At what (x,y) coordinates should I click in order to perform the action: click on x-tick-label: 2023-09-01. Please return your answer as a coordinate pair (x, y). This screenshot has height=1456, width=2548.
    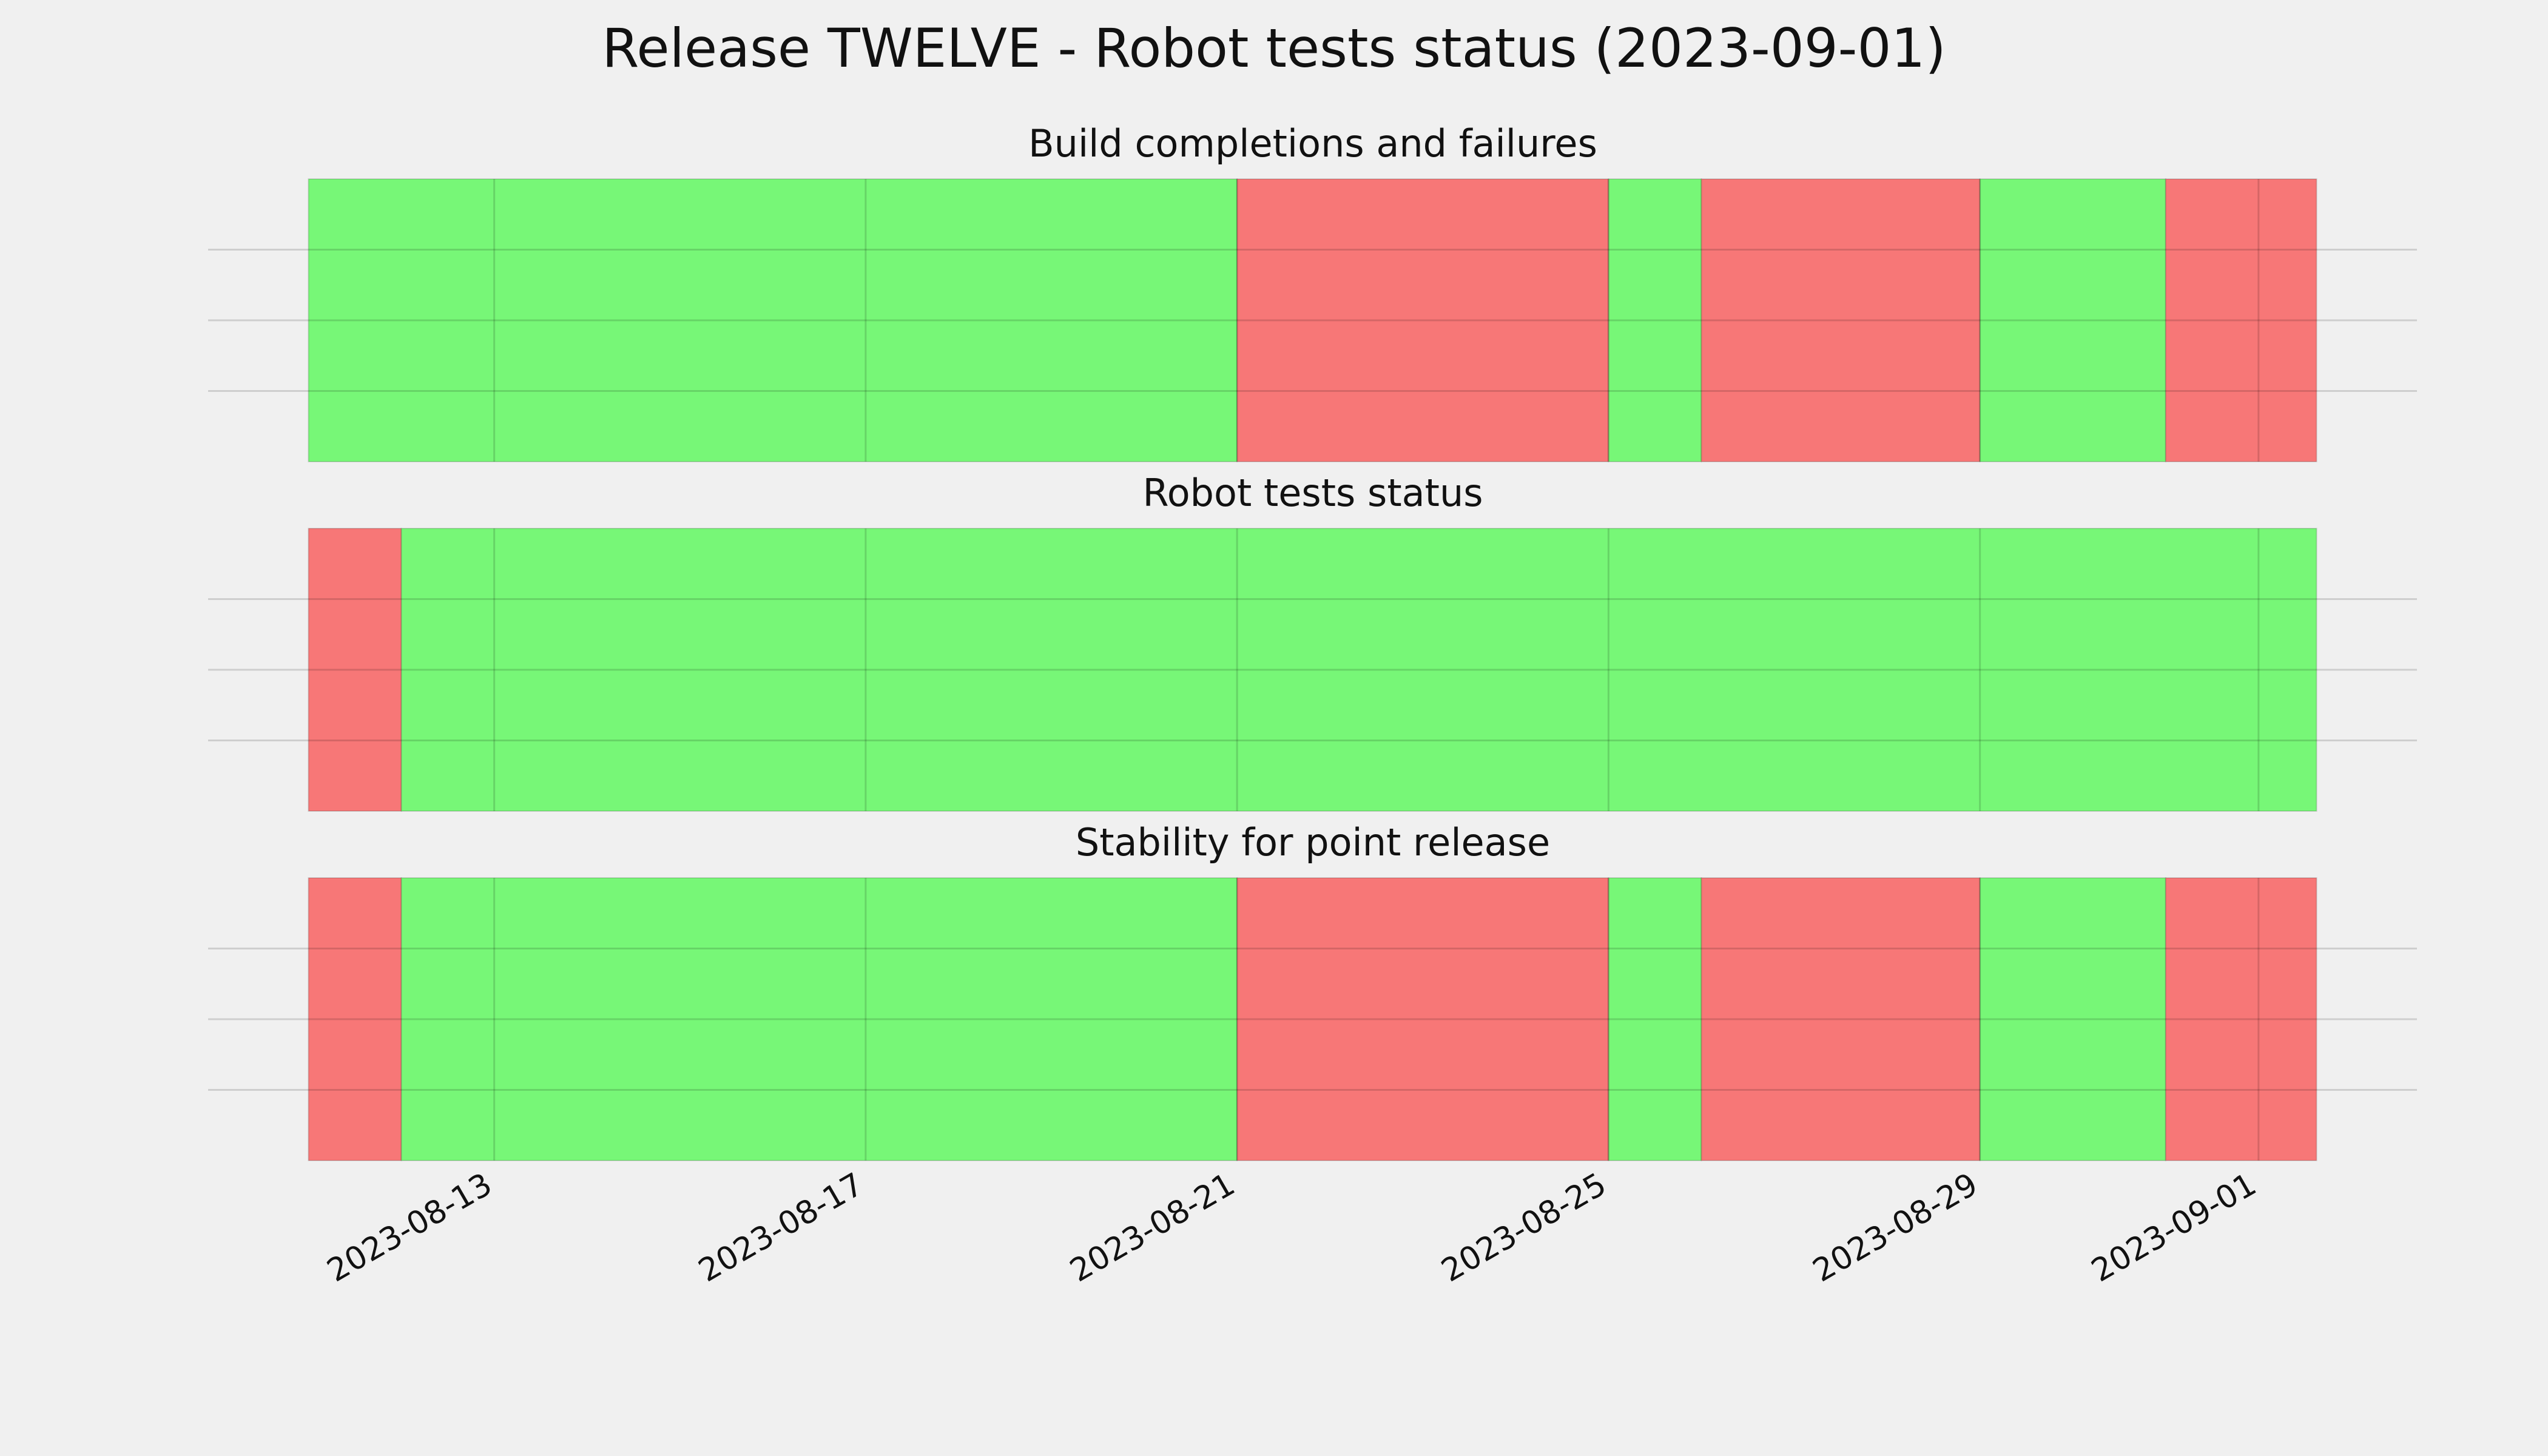
    Looking at the image, I should click on (2174, 1227).